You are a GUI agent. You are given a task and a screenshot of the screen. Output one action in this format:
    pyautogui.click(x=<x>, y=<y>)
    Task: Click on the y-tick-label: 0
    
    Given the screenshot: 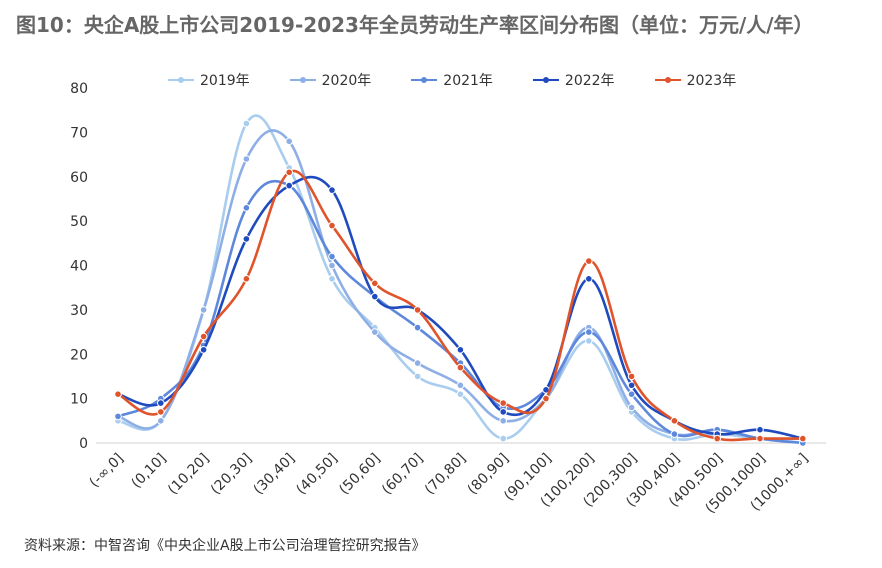 What is the action you would take?
    pyautogui.click(x=83, y=444)
    